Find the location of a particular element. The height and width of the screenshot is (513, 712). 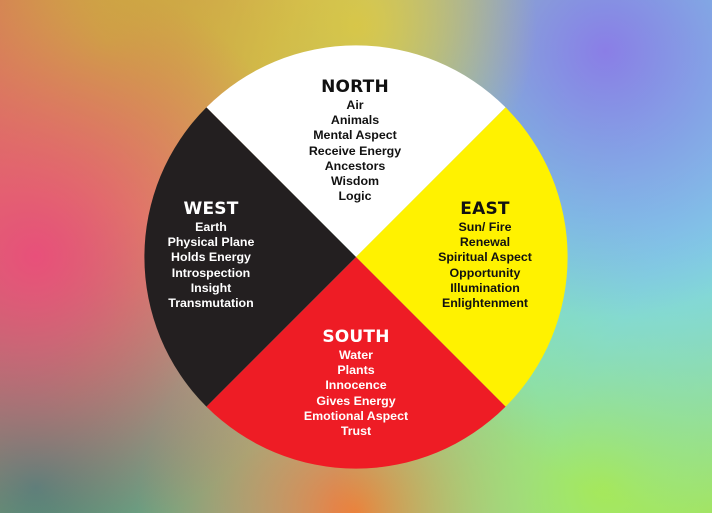

list-item: Illumination is located at coordinates (485, 287).